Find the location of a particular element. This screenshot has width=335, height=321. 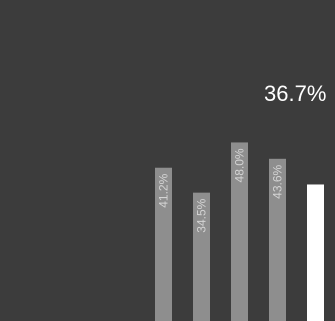

bar-value-label-1: 41.2% is located at coordinates (164, 190).